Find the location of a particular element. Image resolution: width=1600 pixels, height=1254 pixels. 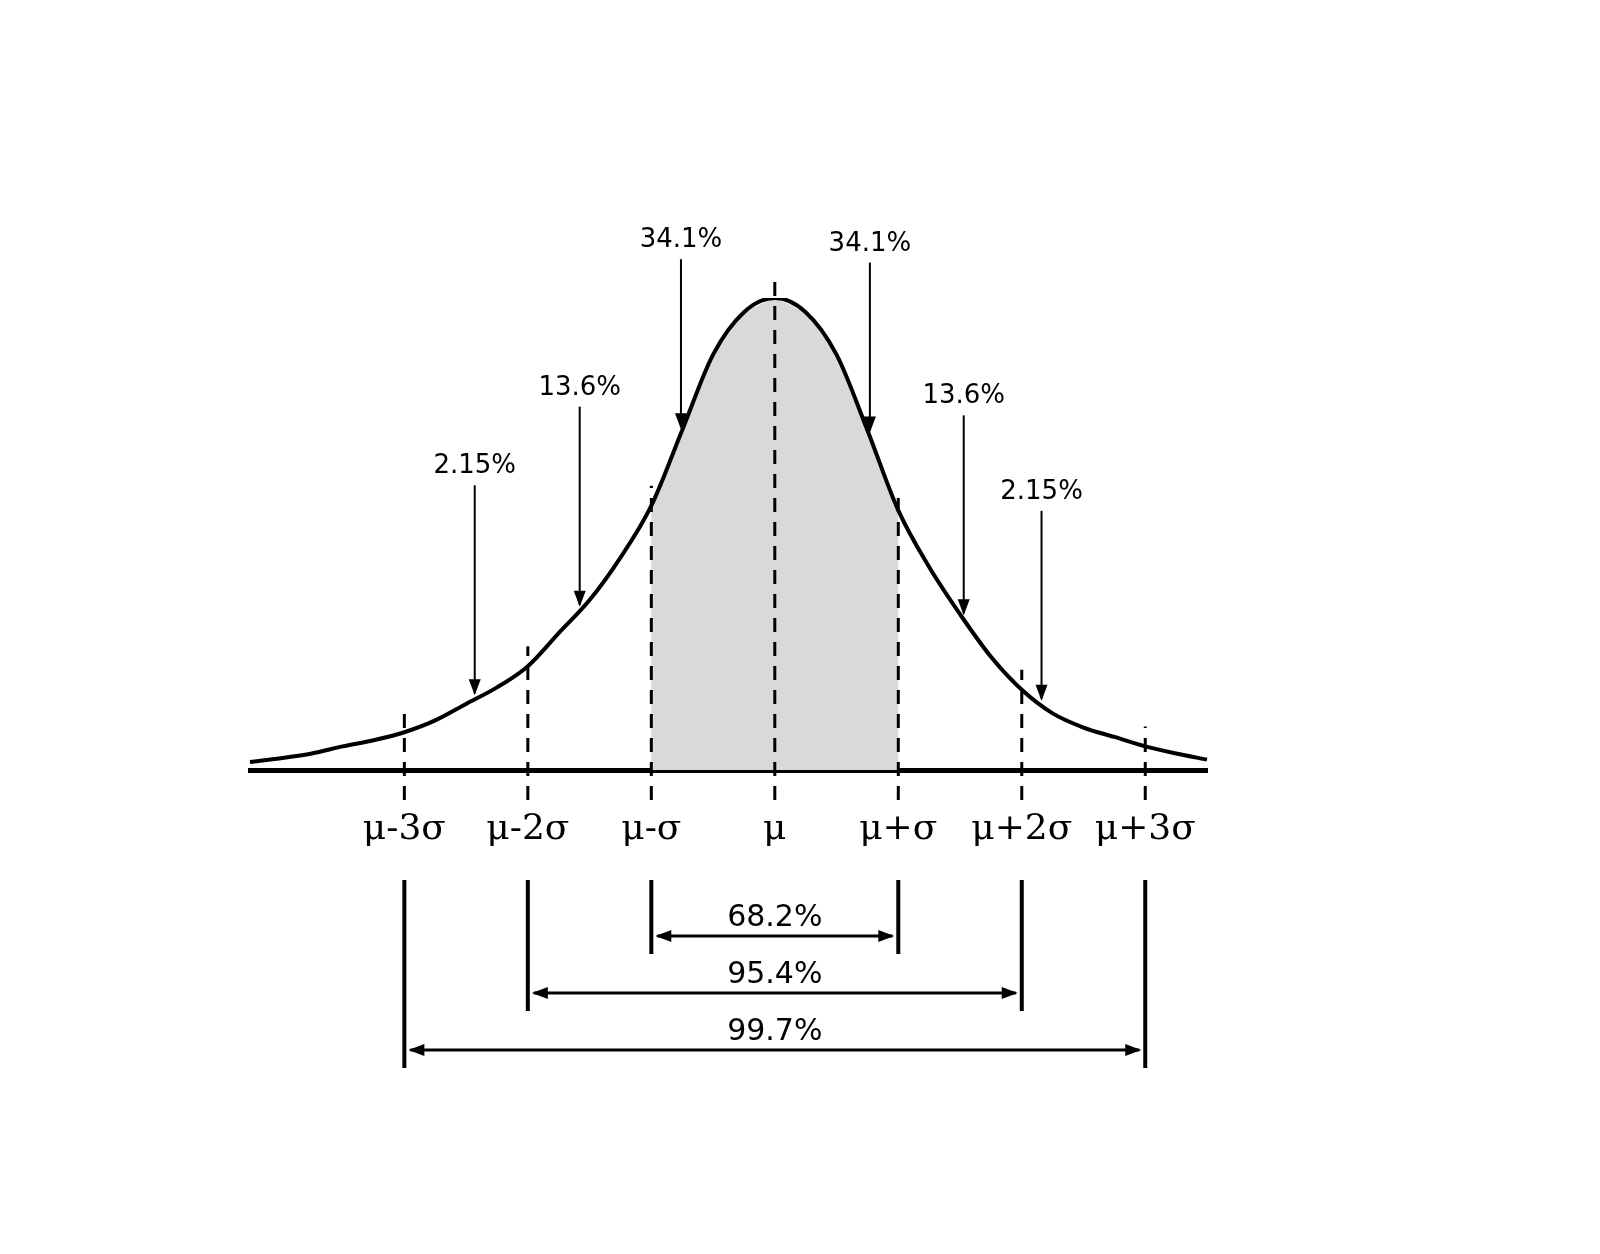

text: 68.2% is located at coordinates (775, 915).